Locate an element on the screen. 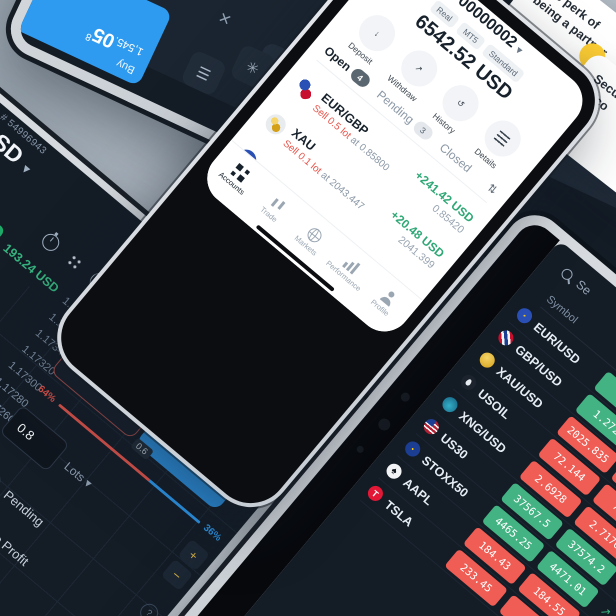  gbpusd-flag-icon is located at coordinates (506, 338).